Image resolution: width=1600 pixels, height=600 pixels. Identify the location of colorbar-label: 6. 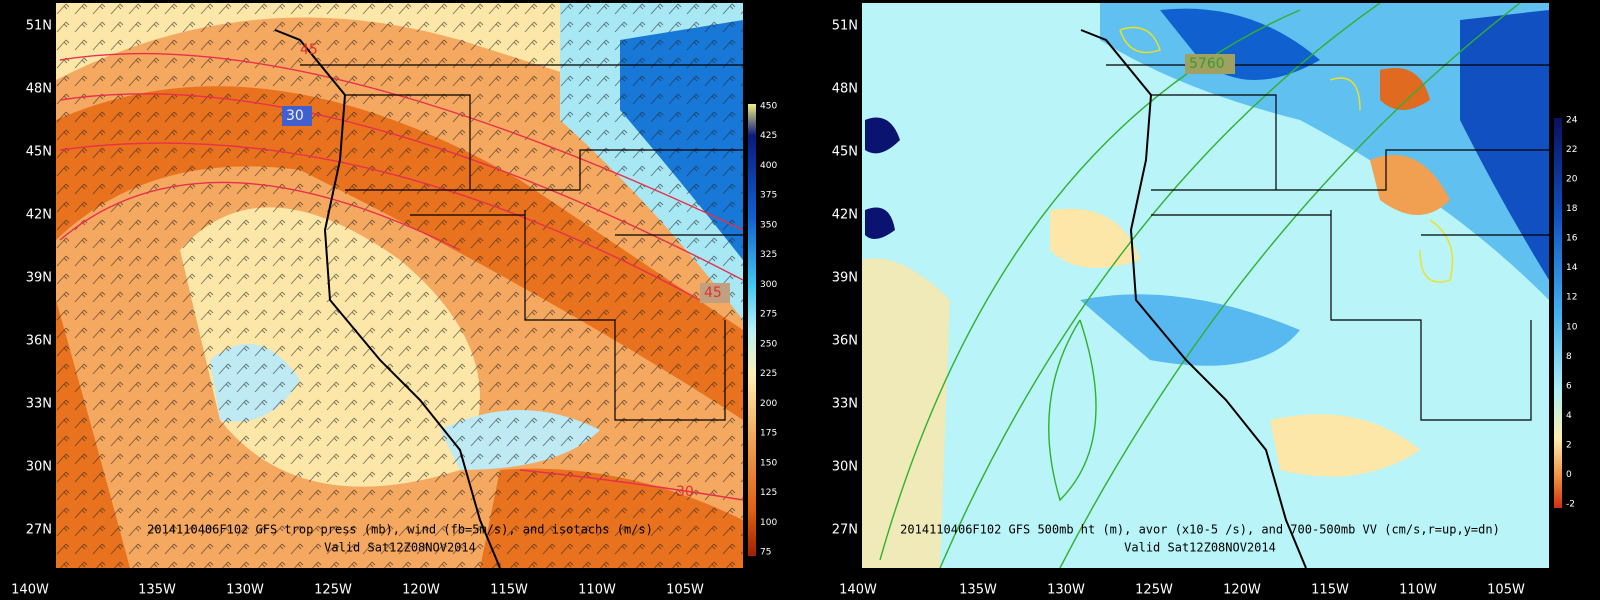
(1569, 386).